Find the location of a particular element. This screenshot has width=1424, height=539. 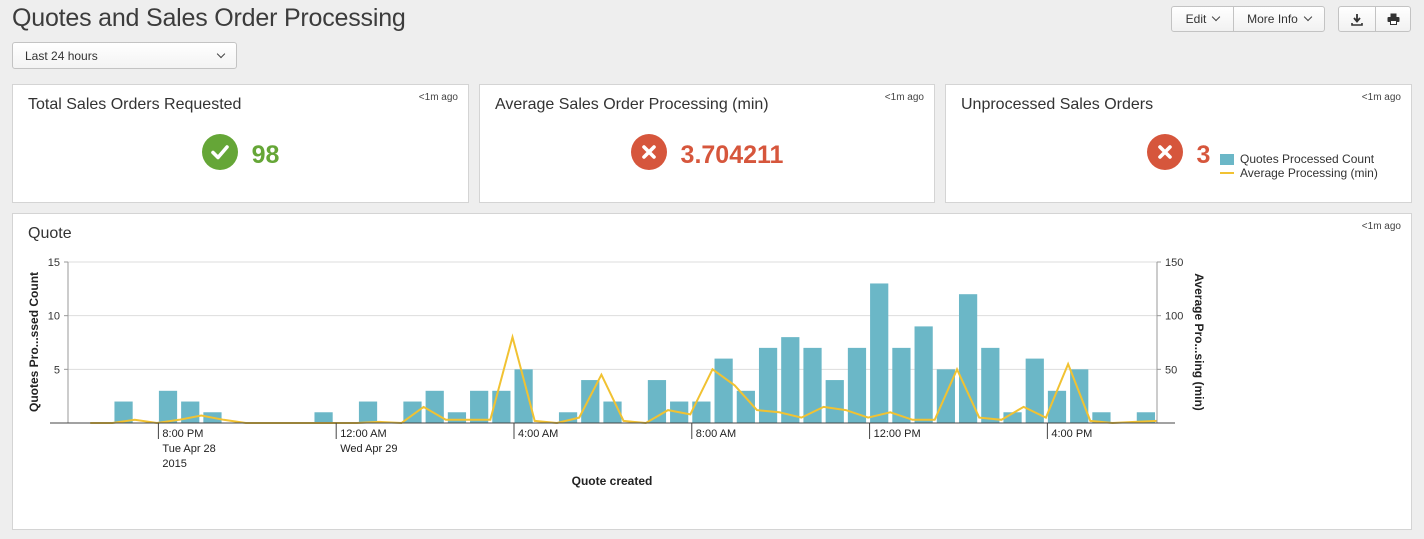

export-print-group is located at coordinates (1374, 19).